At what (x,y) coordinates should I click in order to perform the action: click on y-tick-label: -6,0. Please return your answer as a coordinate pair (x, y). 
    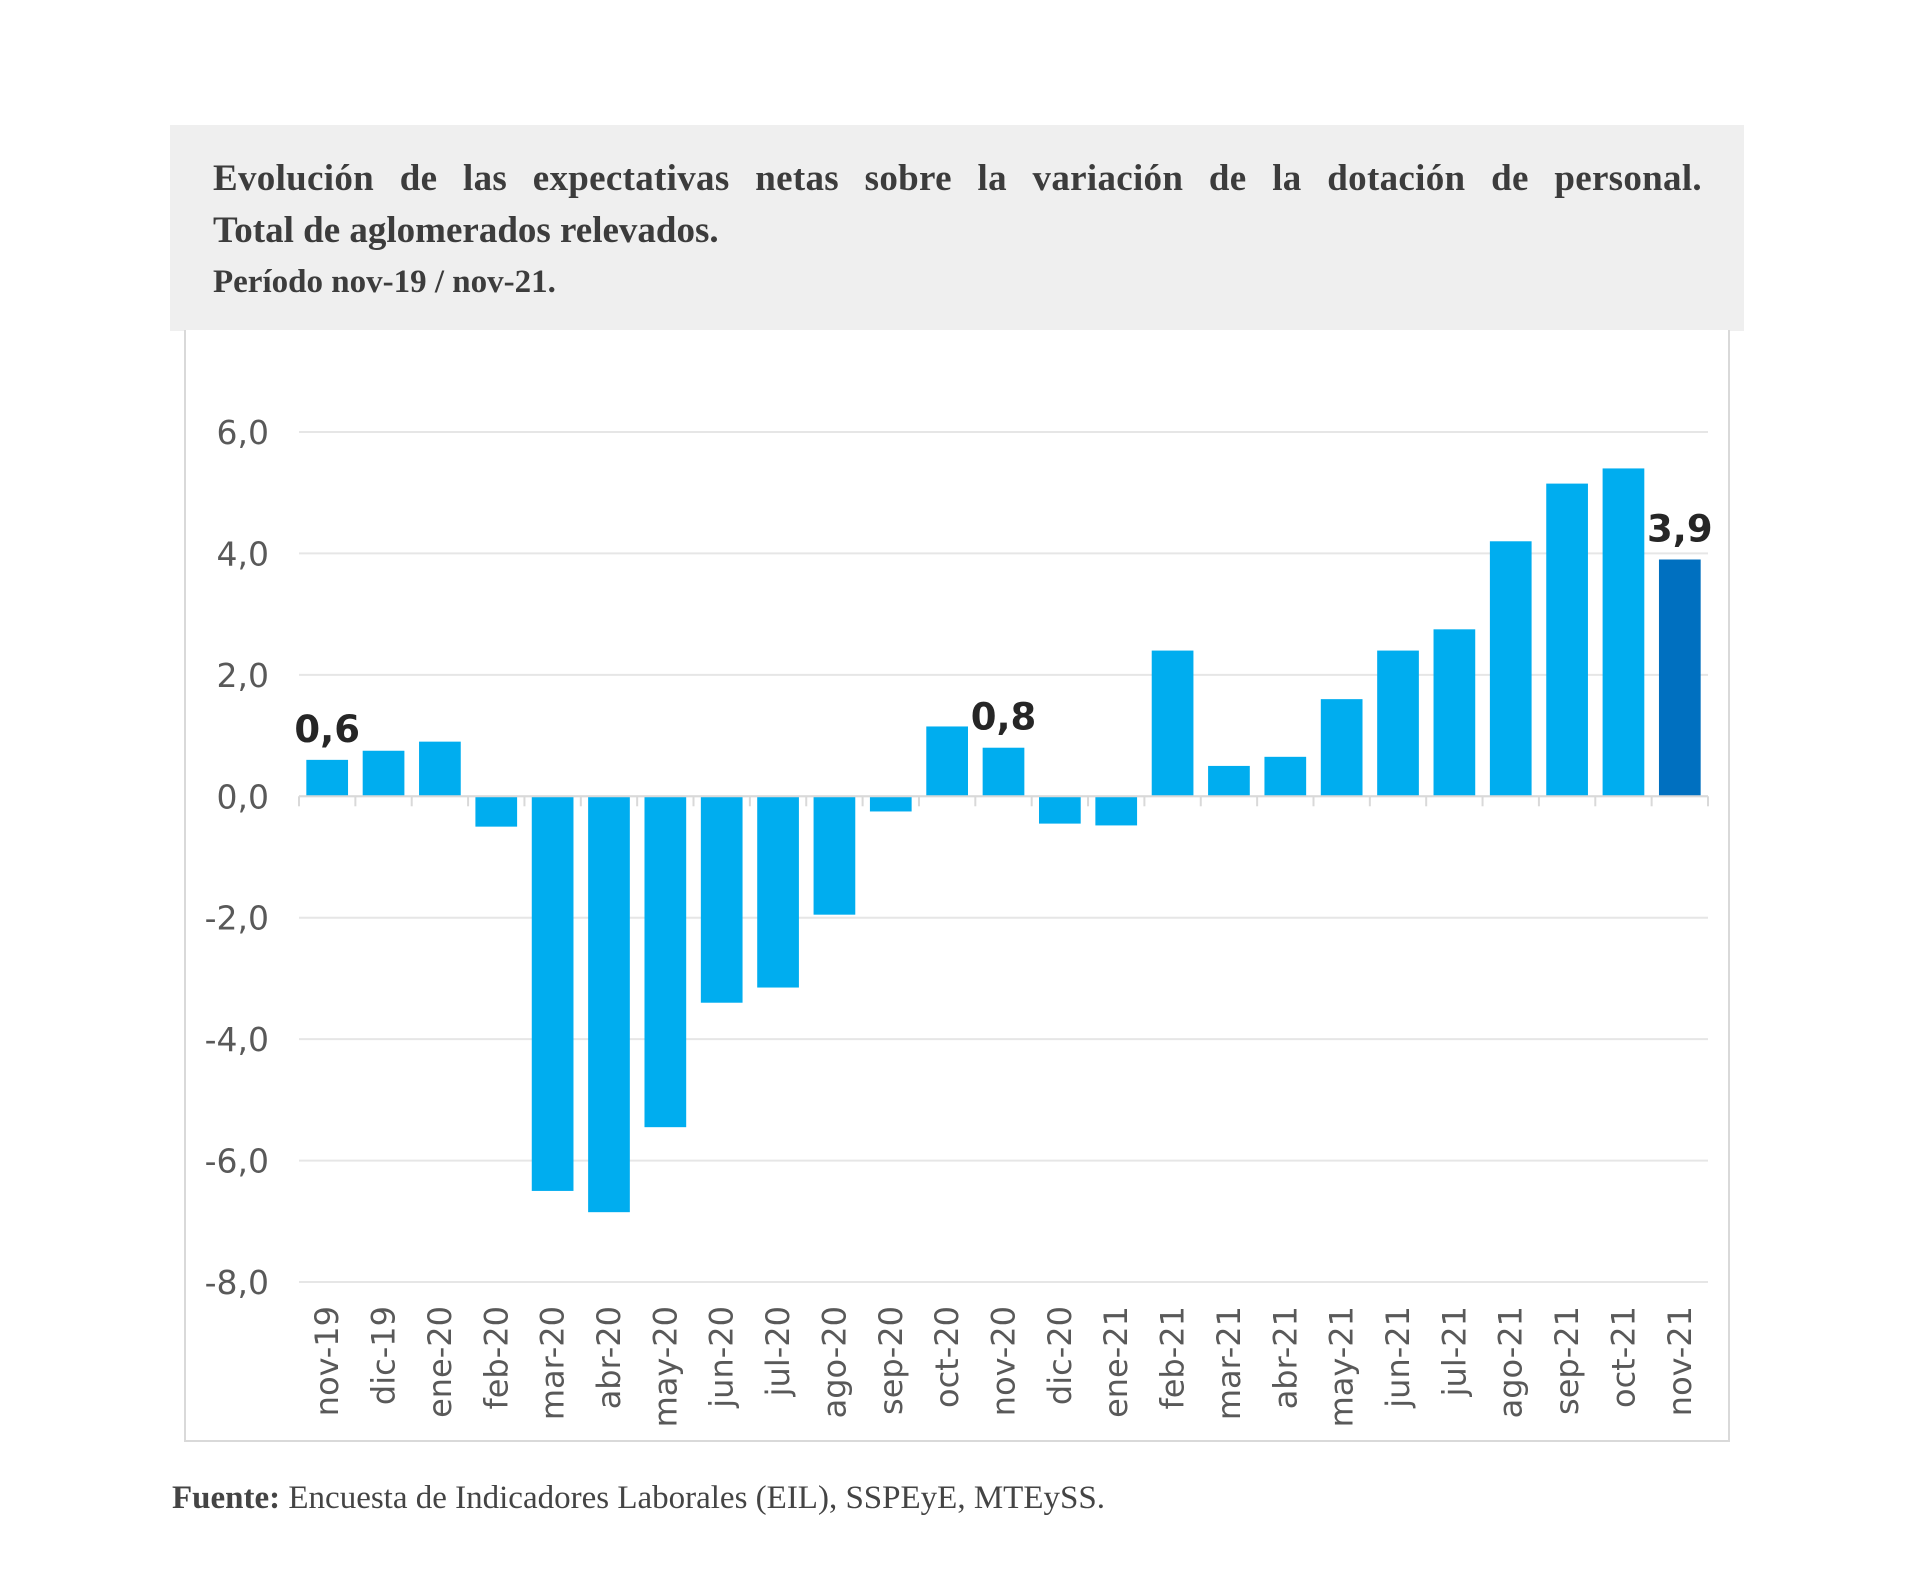
    Looking at the image, I should click on (237, 1161).